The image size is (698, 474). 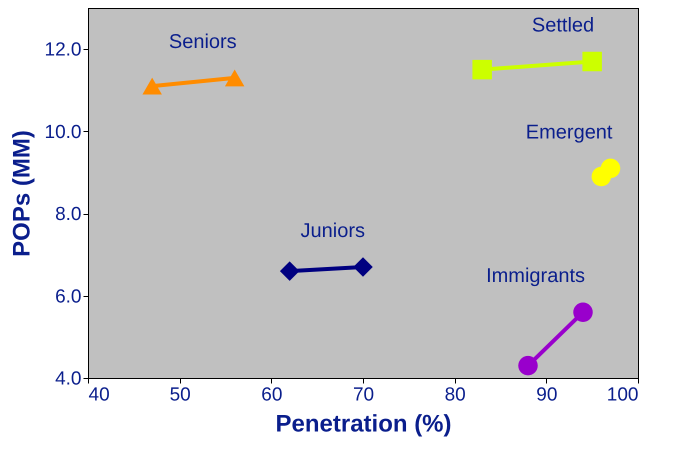 I want to click on y-tick-label: 10.0, so click(x=63, y=132).